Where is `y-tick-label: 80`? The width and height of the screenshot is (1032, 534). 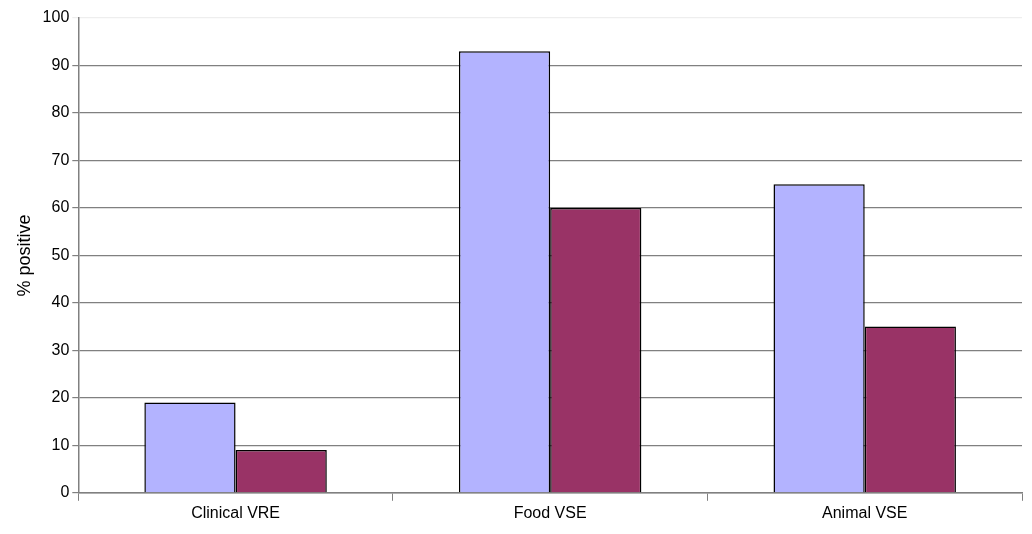
y-tick-label: 80 is located at coordinates (60, 112).